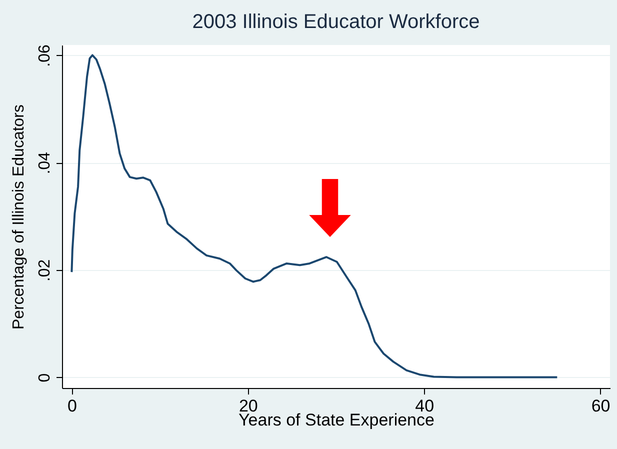 This screenshot has width=617, height=449. I want to click on x-tick-label: 60, so click(600, 406).